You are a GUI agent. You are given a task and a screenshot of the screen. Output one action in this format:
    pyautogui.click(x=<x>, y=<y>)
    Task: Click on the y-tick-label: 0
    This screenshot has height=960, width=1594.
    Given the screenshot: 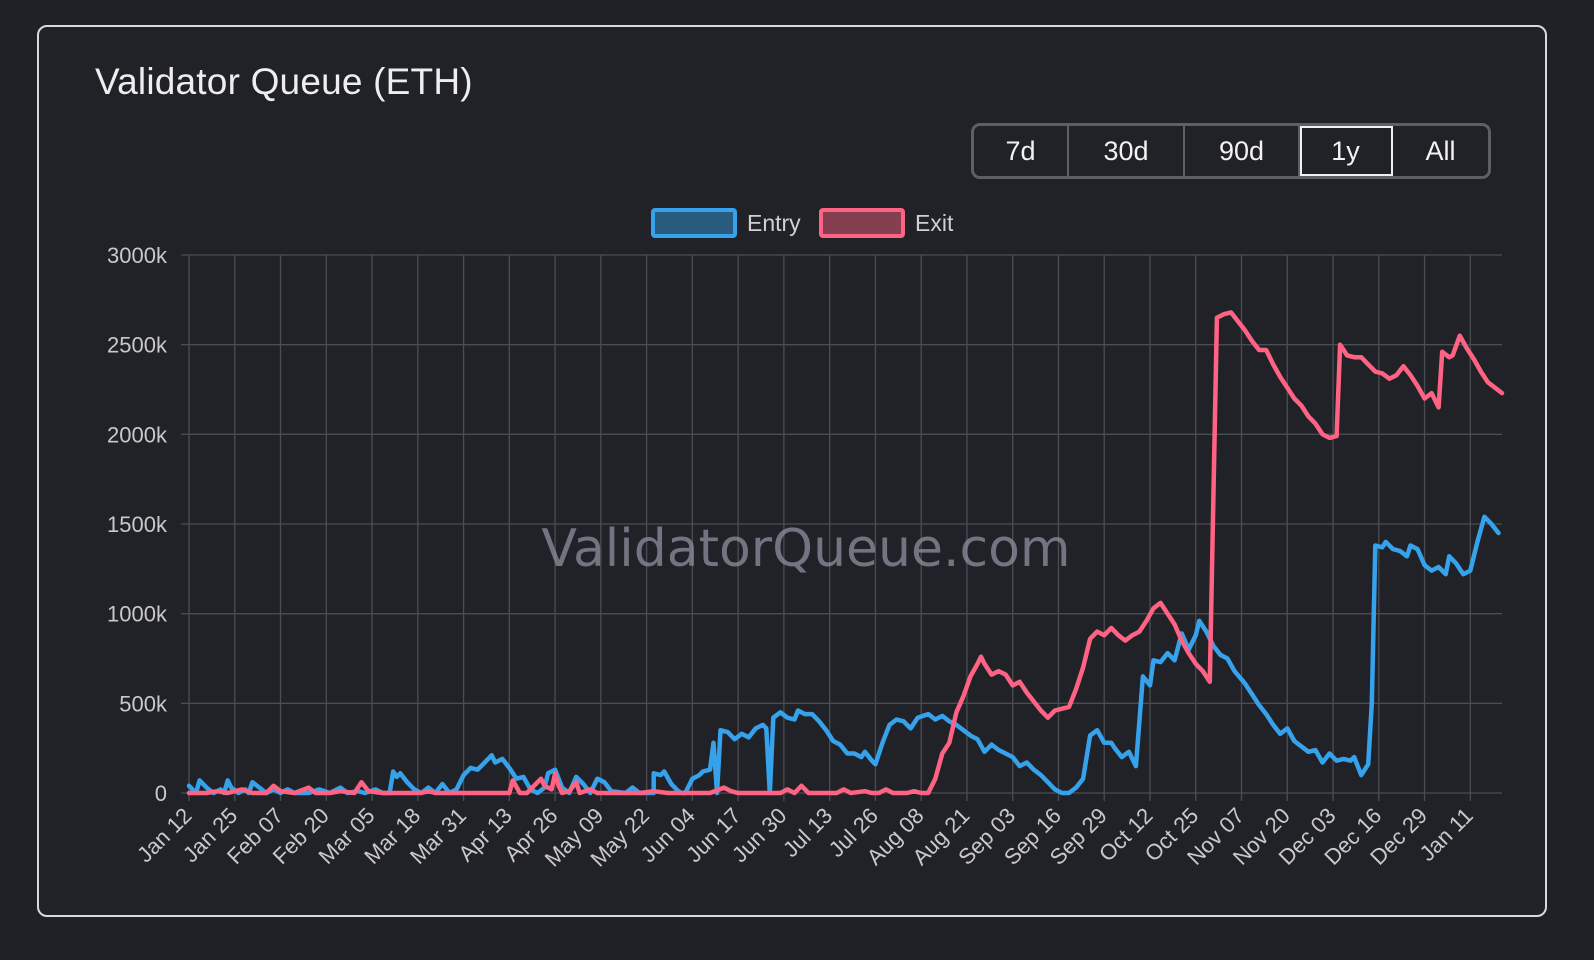 What is the action you would take?
    pyautogui.click(x=161, y=793)
    